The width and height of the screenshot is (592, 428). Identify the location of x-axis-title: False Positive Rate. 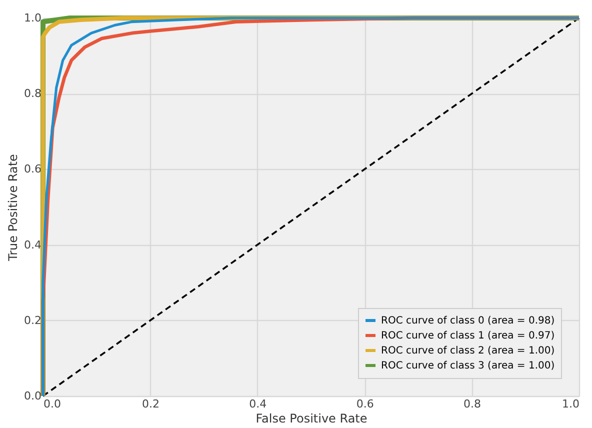
(312, 419).